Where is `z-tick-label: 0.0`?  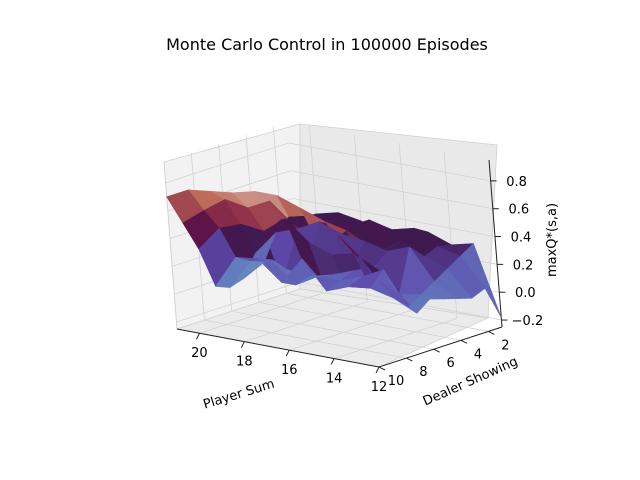 z-tick-label: 0.0 is located at coordinates (525, 293).